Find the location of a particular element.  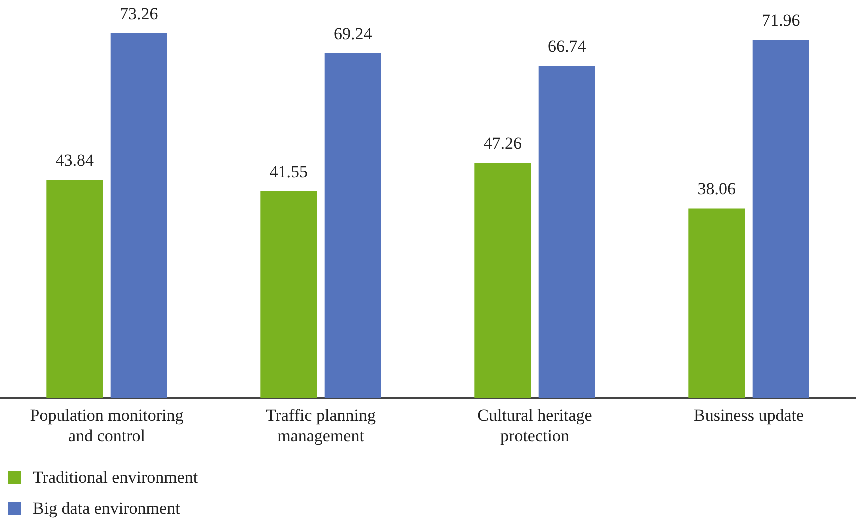

data-label: 43.84 is located at coordinates (75, 160).